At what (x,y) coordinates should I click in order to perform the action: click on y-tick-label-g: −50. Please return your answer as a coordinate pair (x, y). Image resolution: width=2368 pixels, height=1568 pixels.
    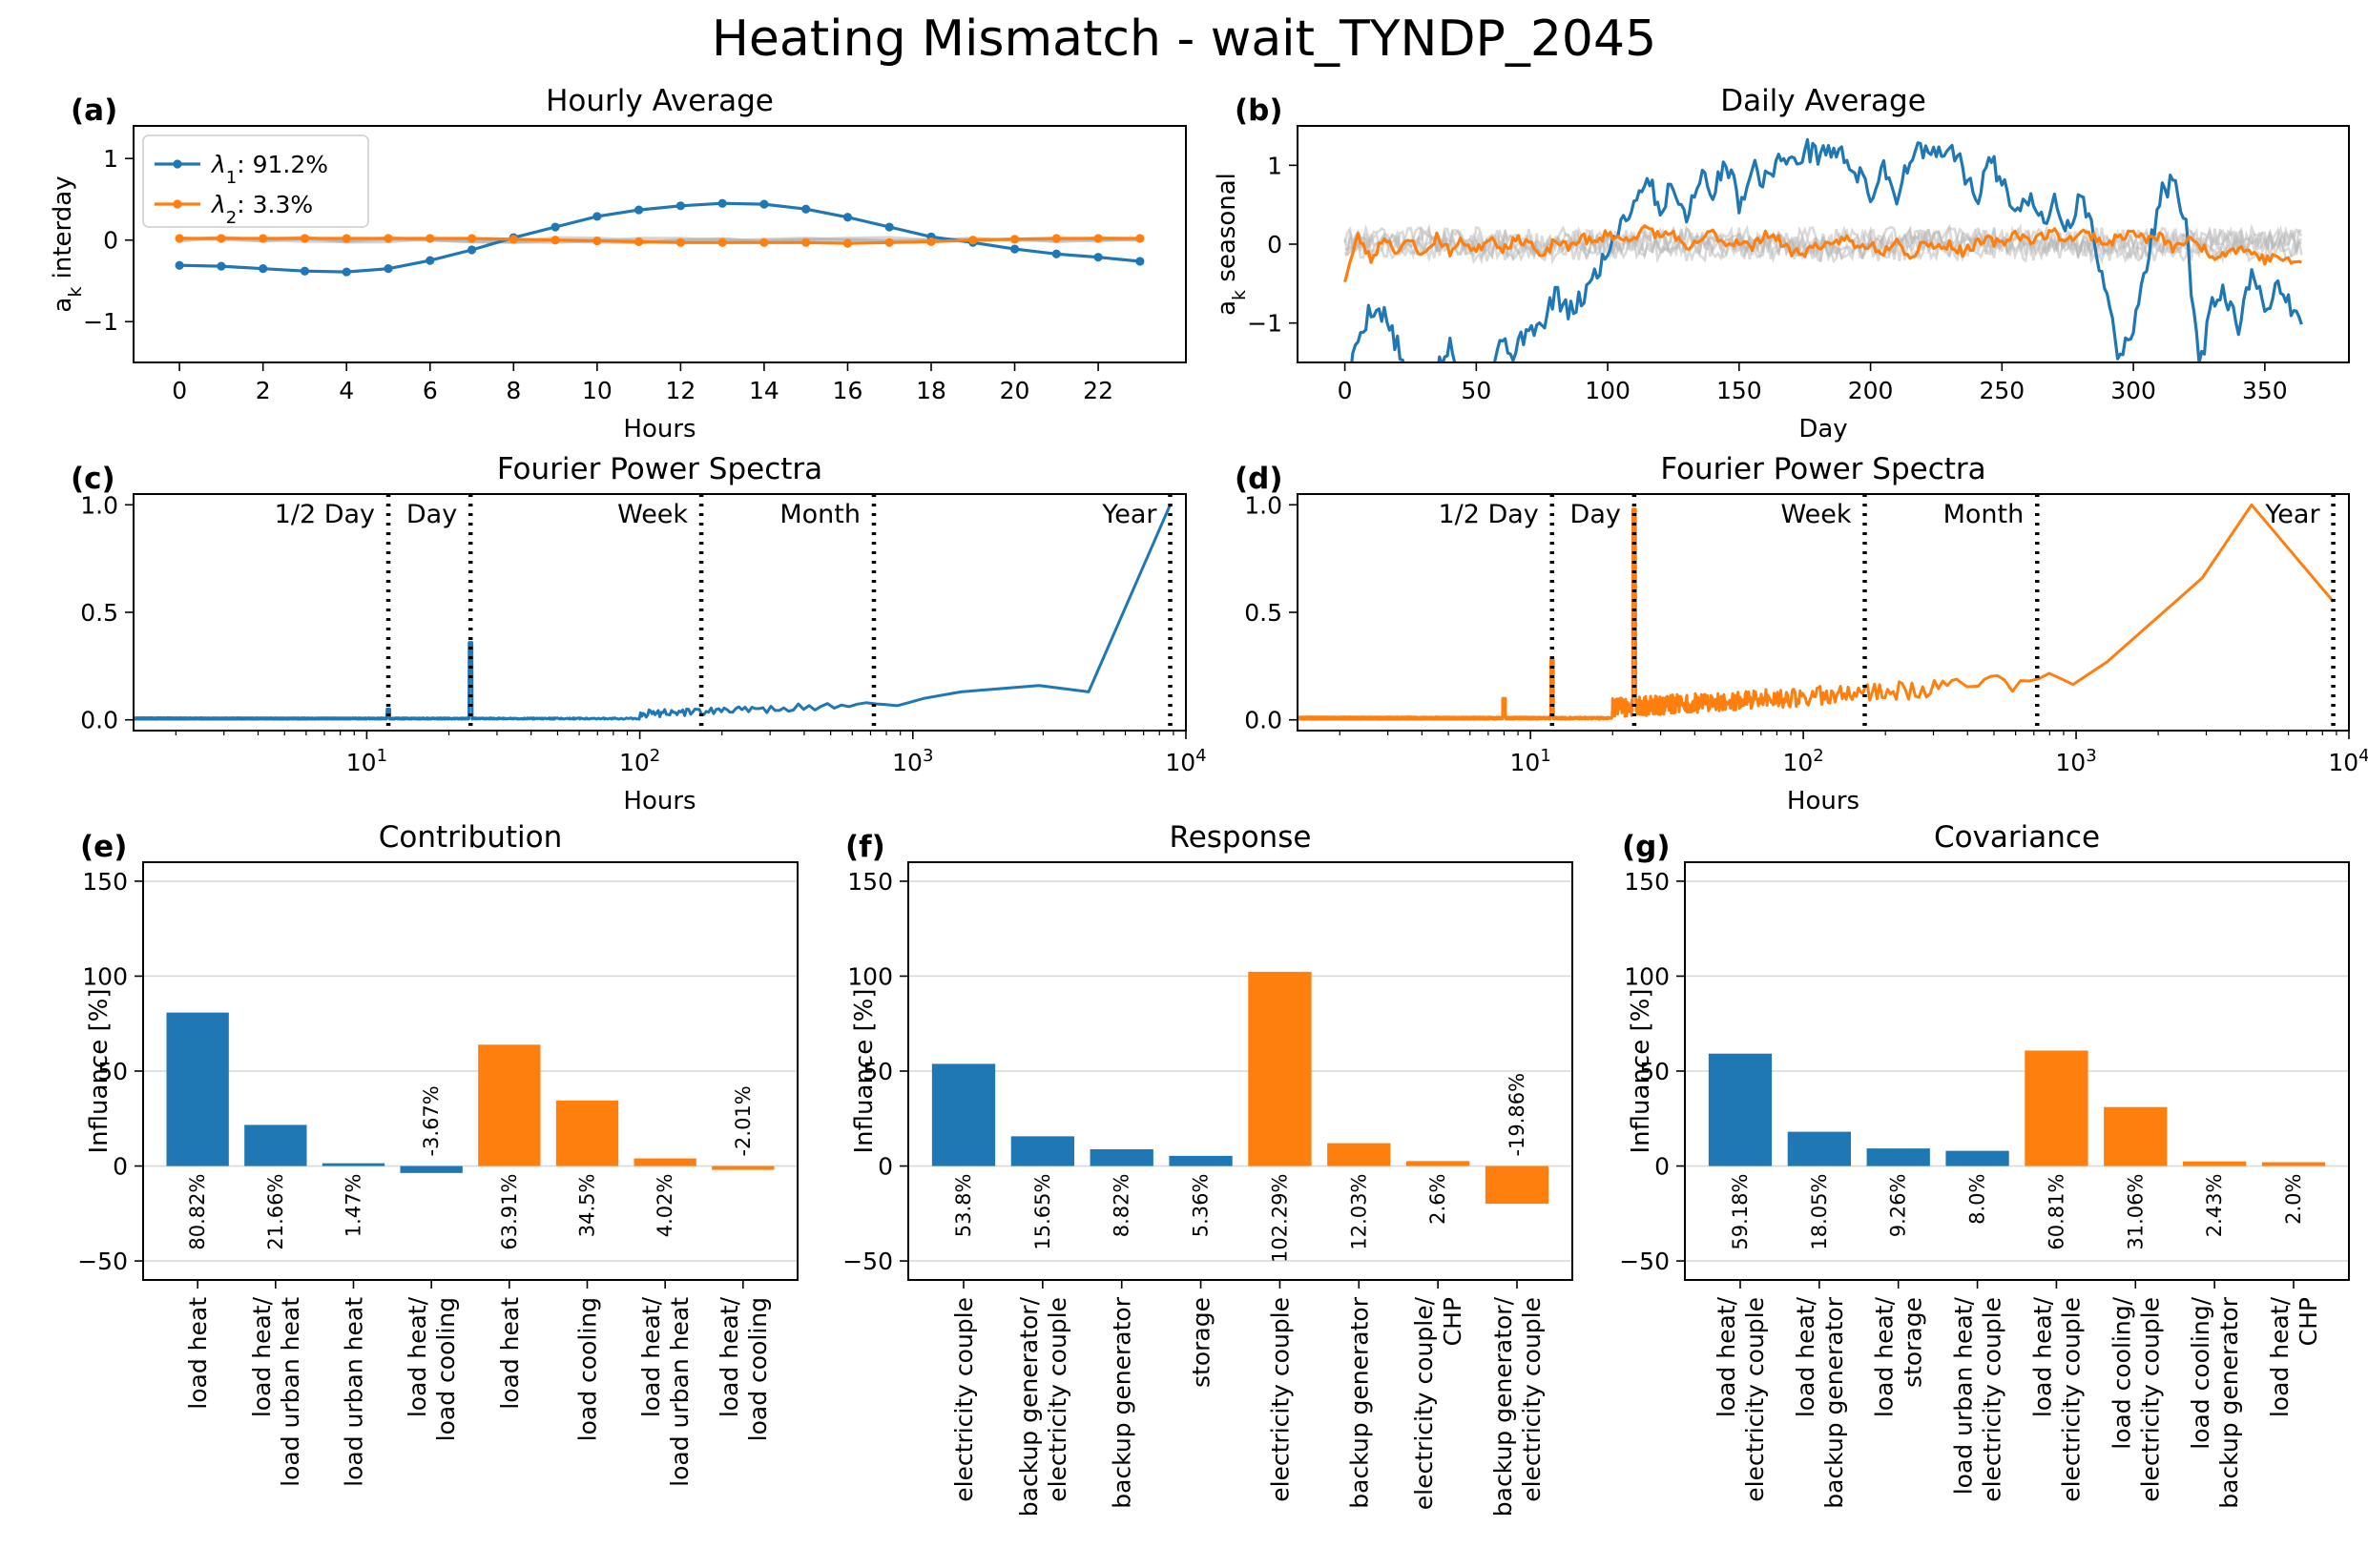
    Looking at the image, I should click on (1644, 1262).